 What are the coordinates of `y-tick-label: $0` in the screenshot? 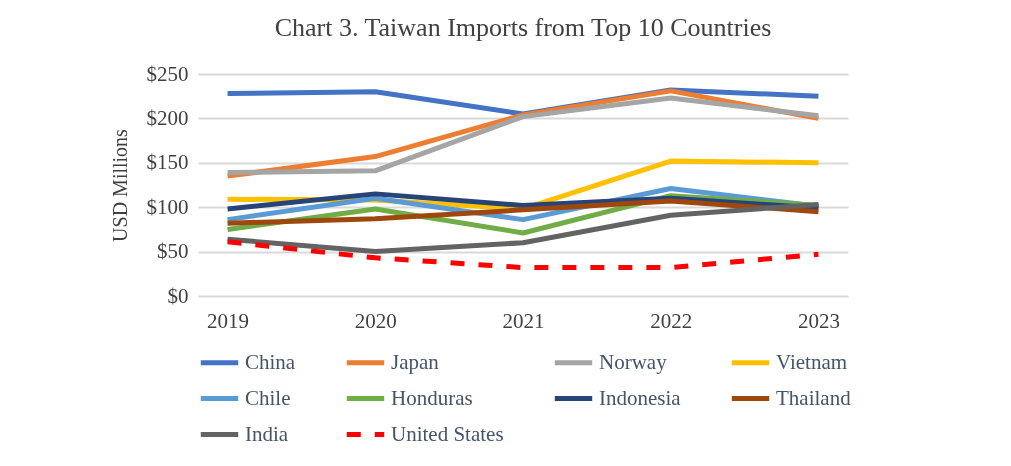 It's located at (178, 295).